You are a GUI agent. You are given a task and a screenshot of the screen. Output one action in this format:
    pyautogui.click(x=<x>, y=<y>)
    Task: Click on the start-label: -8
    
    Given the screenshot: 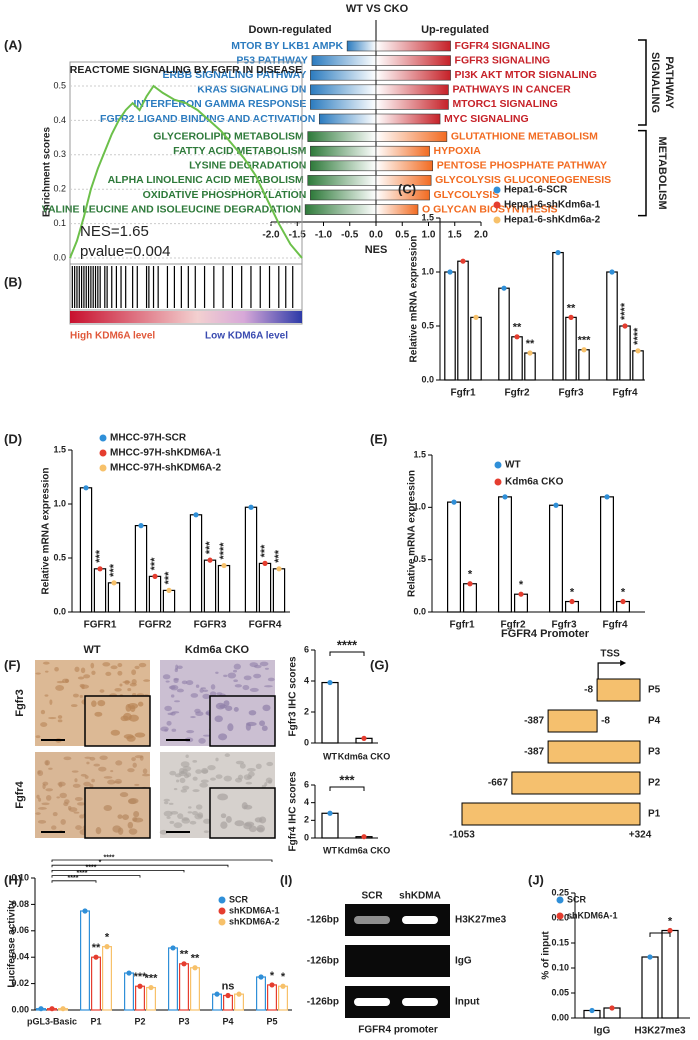 What is the action you would take?
    pyautogui.click(x=588, y=690)
    